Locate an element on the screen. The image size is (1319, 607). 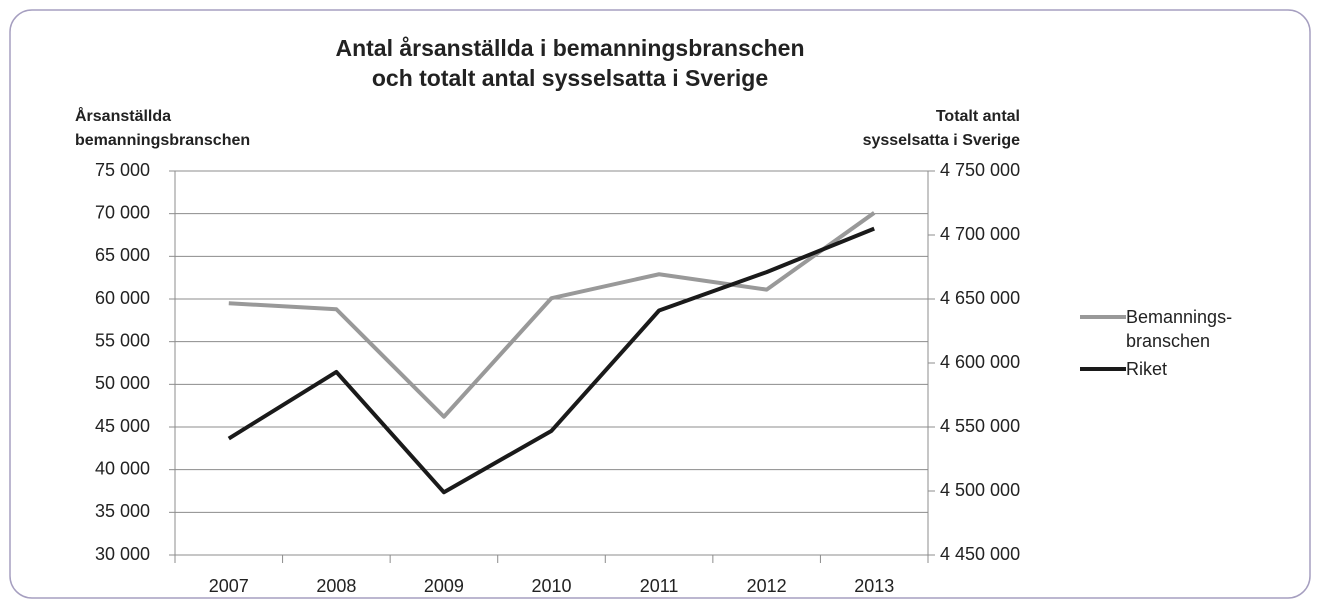
legend-item: Bemannings-branschen is located at coordinates (1180, 329).